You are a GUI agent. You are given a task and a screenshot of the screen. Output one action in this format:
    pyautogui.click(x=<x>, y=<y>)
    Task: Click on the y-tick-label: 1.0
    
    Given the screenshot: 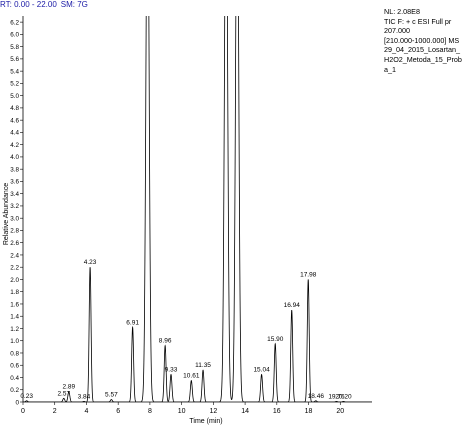 What is the action you would take?
    pyautogui.click(x=14, y=341)
    